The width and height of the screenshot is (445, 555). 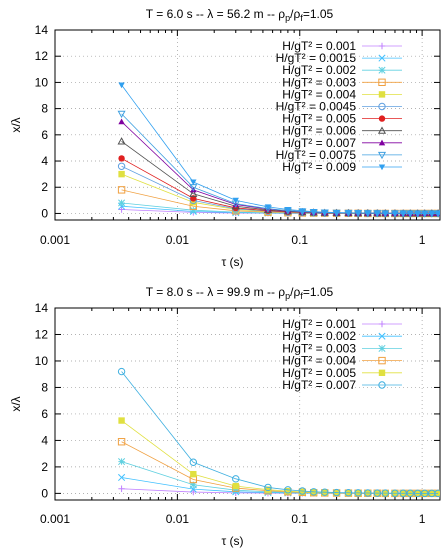 I want to click on legend-label: H/gT² = 0.006, so click(x=319, y=131).